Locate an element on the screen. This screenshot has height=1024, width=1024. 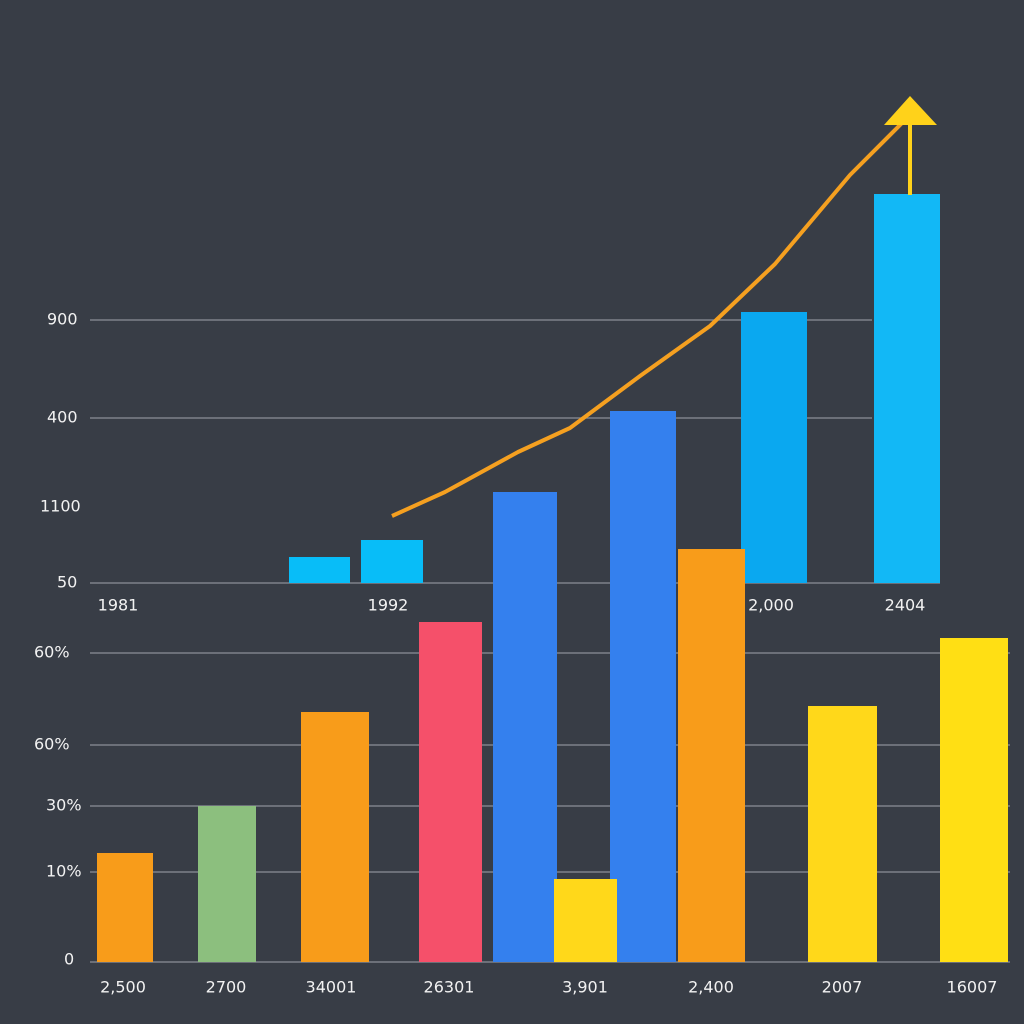
x-label: 2700 is located at coordinates (226, 987).